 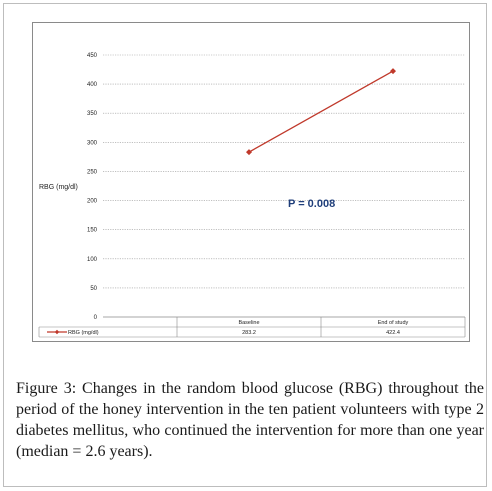 What do you see at coordinates (393, 323) in the screenshot?
I see `x-category-label: End of study` at bounding box center [393, 323].